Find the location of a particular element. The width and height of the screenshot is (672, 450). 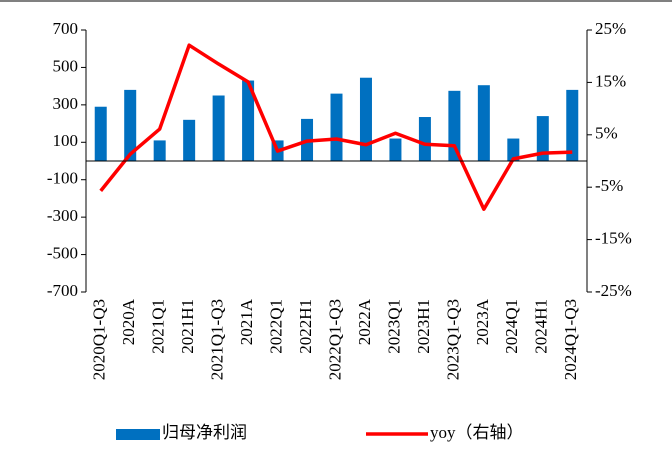

x-tick-label: 2023Q1 is located at coordinates (393, 326).